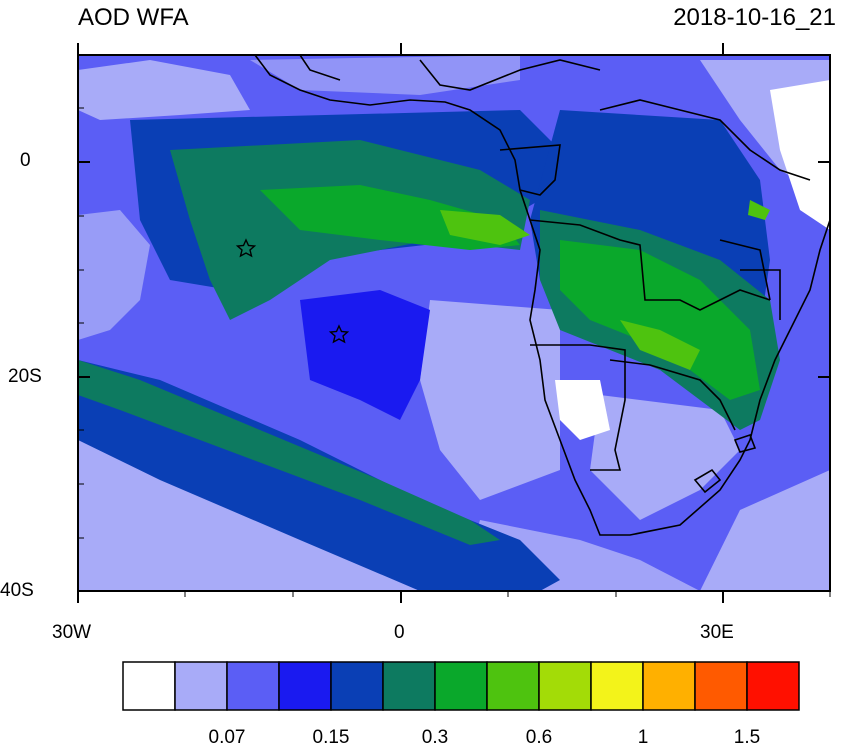  I want to click on y-tick-label: 0, so click(25, 160).